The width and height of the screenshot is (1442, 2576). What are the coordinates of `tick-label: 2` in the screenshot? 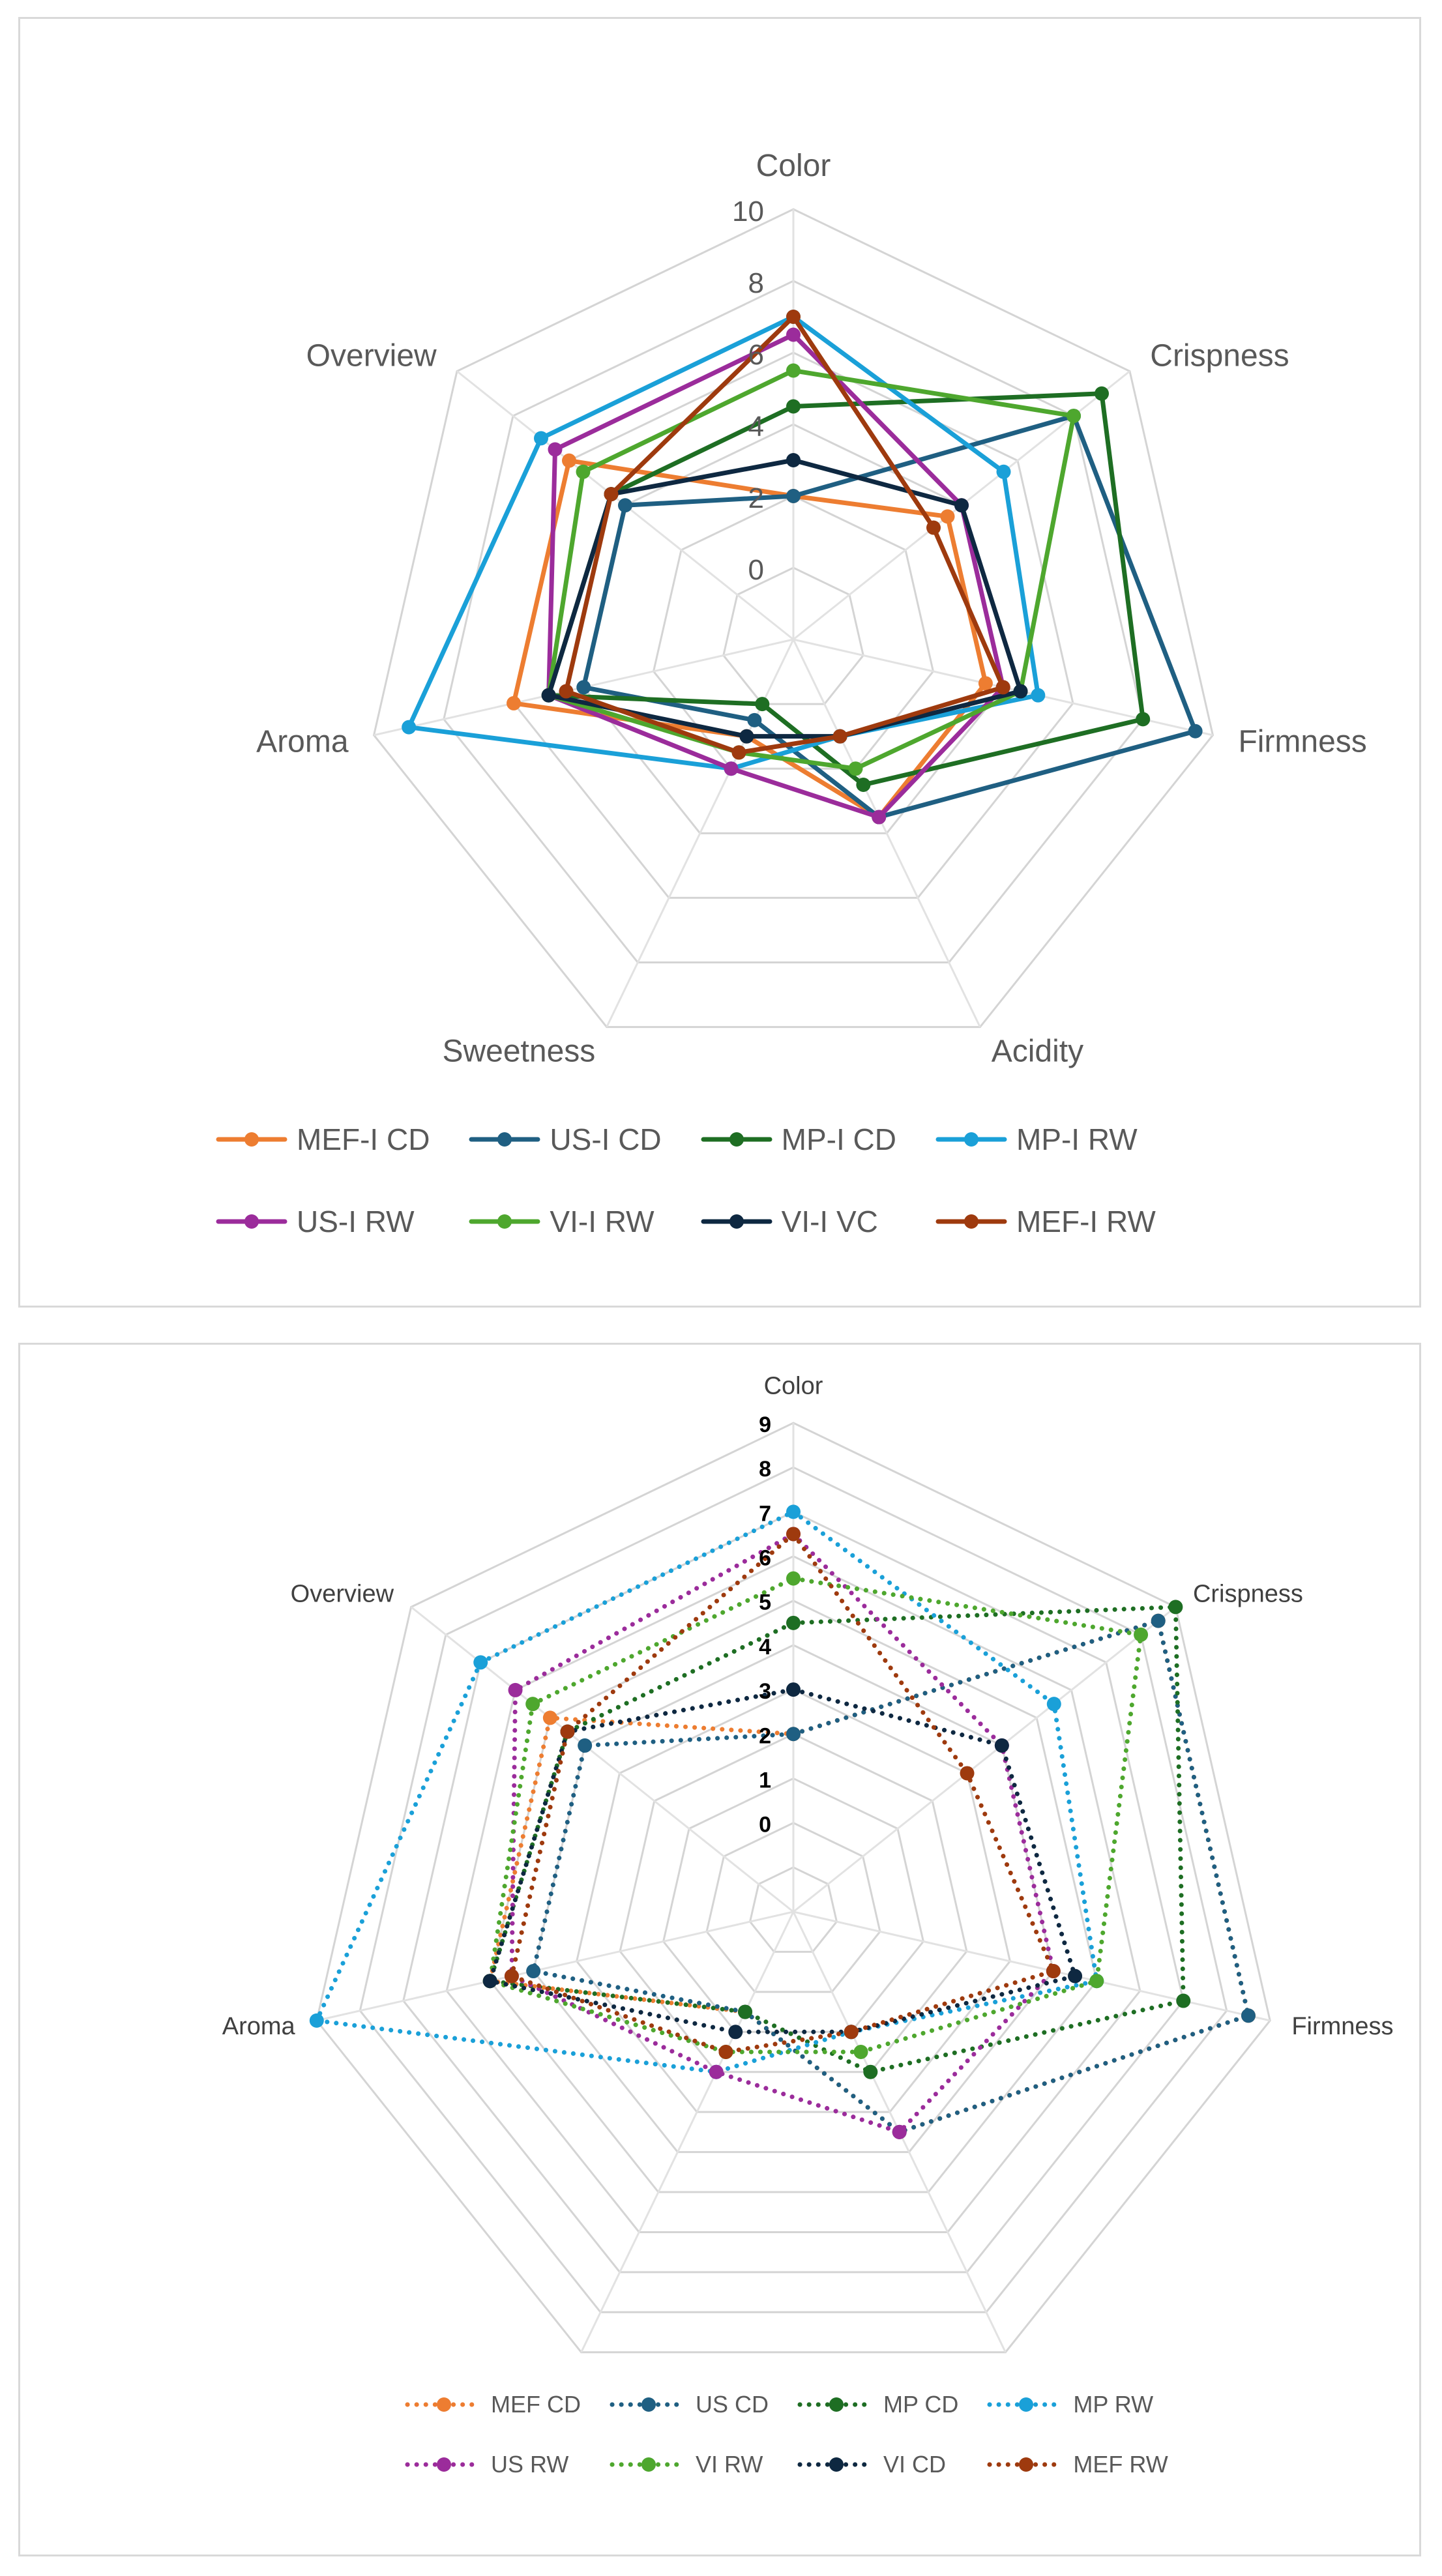 It's located at (765, 1735).